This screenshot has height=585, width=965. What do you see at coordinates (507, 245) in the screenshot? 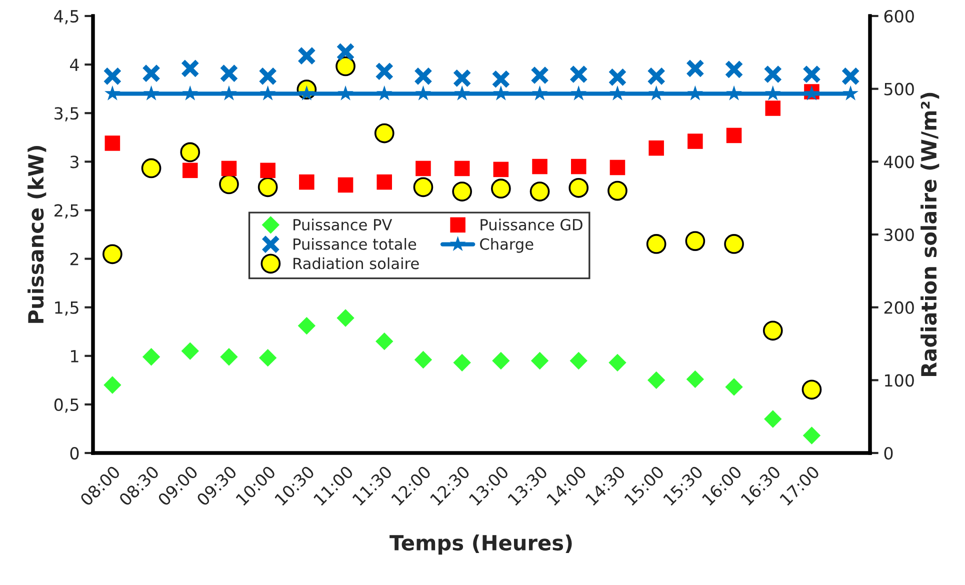
I see `legend-label: Charge` at bounding box center [507, 245].